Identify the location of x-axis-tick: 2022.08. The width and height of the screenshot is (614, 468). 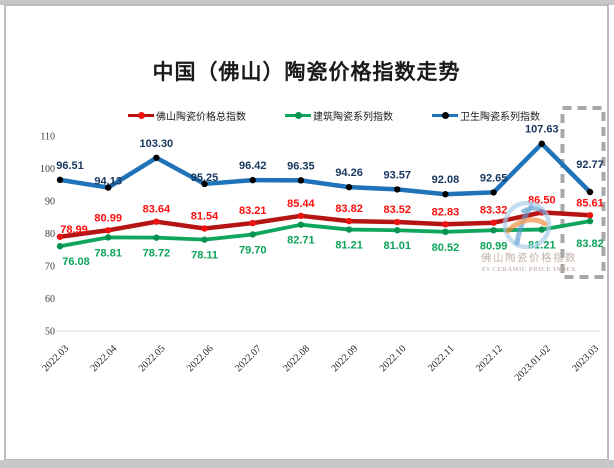
(296, 358).